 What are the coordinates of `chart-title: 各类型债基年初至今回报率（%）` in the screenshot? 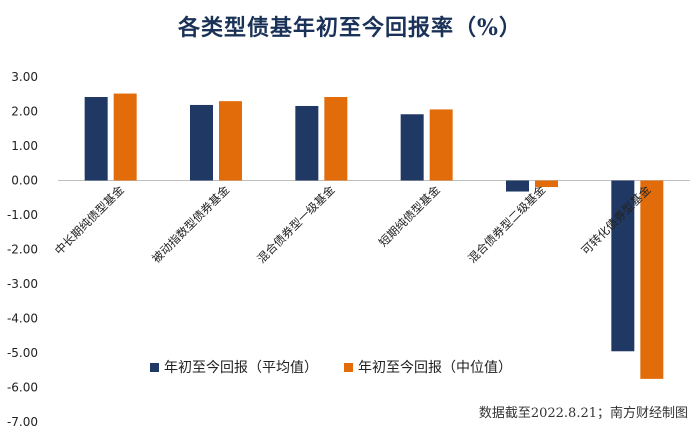 It's located at (350, 28).